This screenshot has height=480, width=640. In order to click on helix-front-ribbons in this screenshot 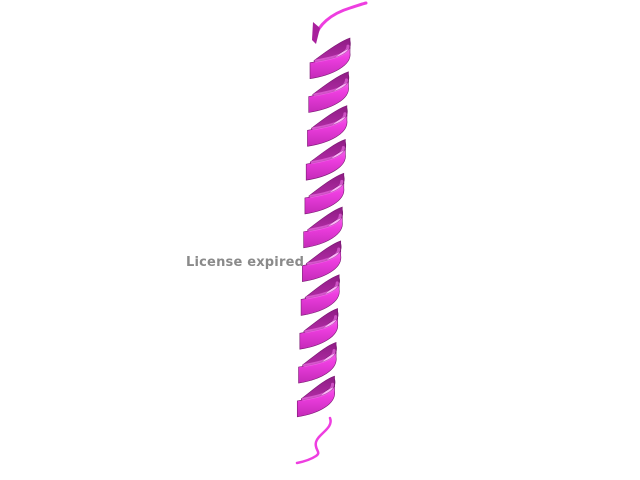, I will do `click(323, 229)`.